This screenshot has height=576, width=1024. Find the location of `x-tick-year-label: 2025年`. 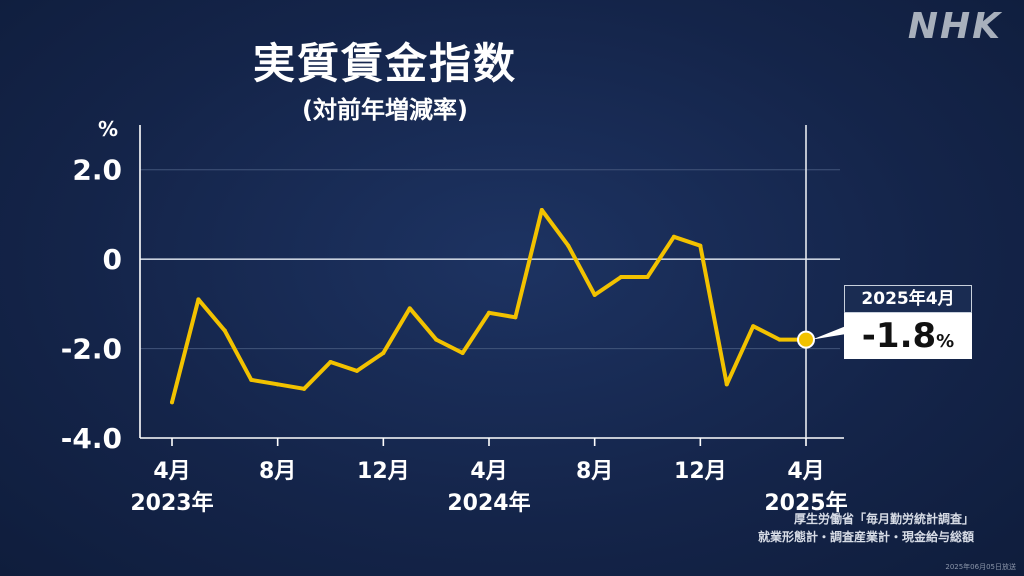

x-tick-year-label: 2025年 is located at coordinates (805, 503).